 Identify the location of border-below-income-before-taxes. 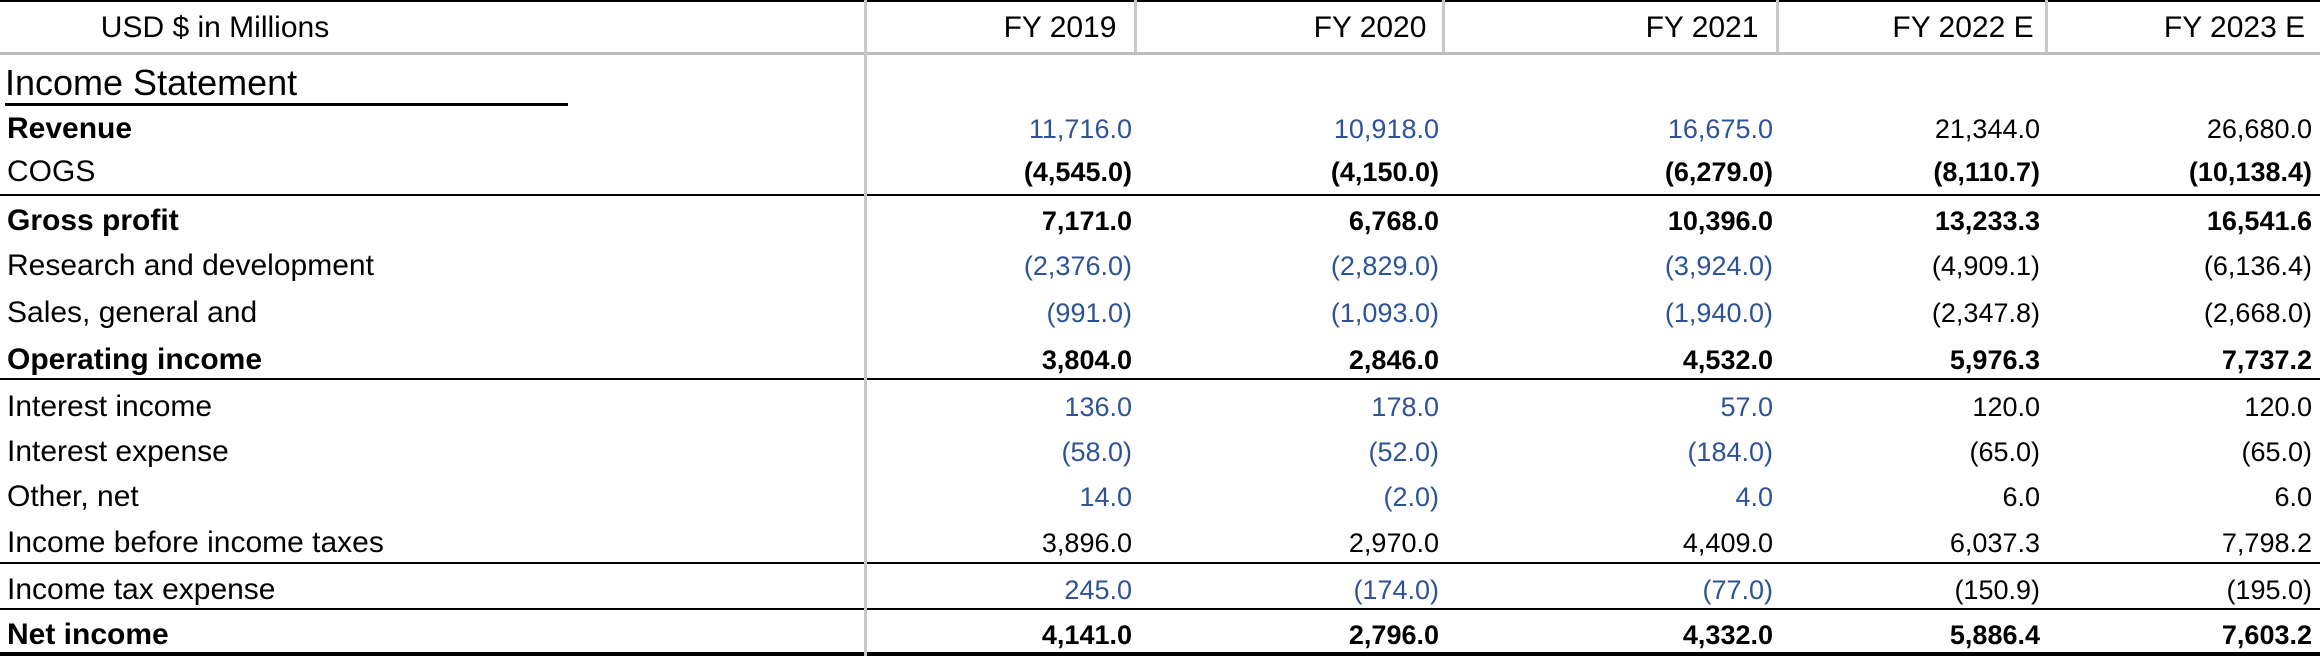
(1160, 563).